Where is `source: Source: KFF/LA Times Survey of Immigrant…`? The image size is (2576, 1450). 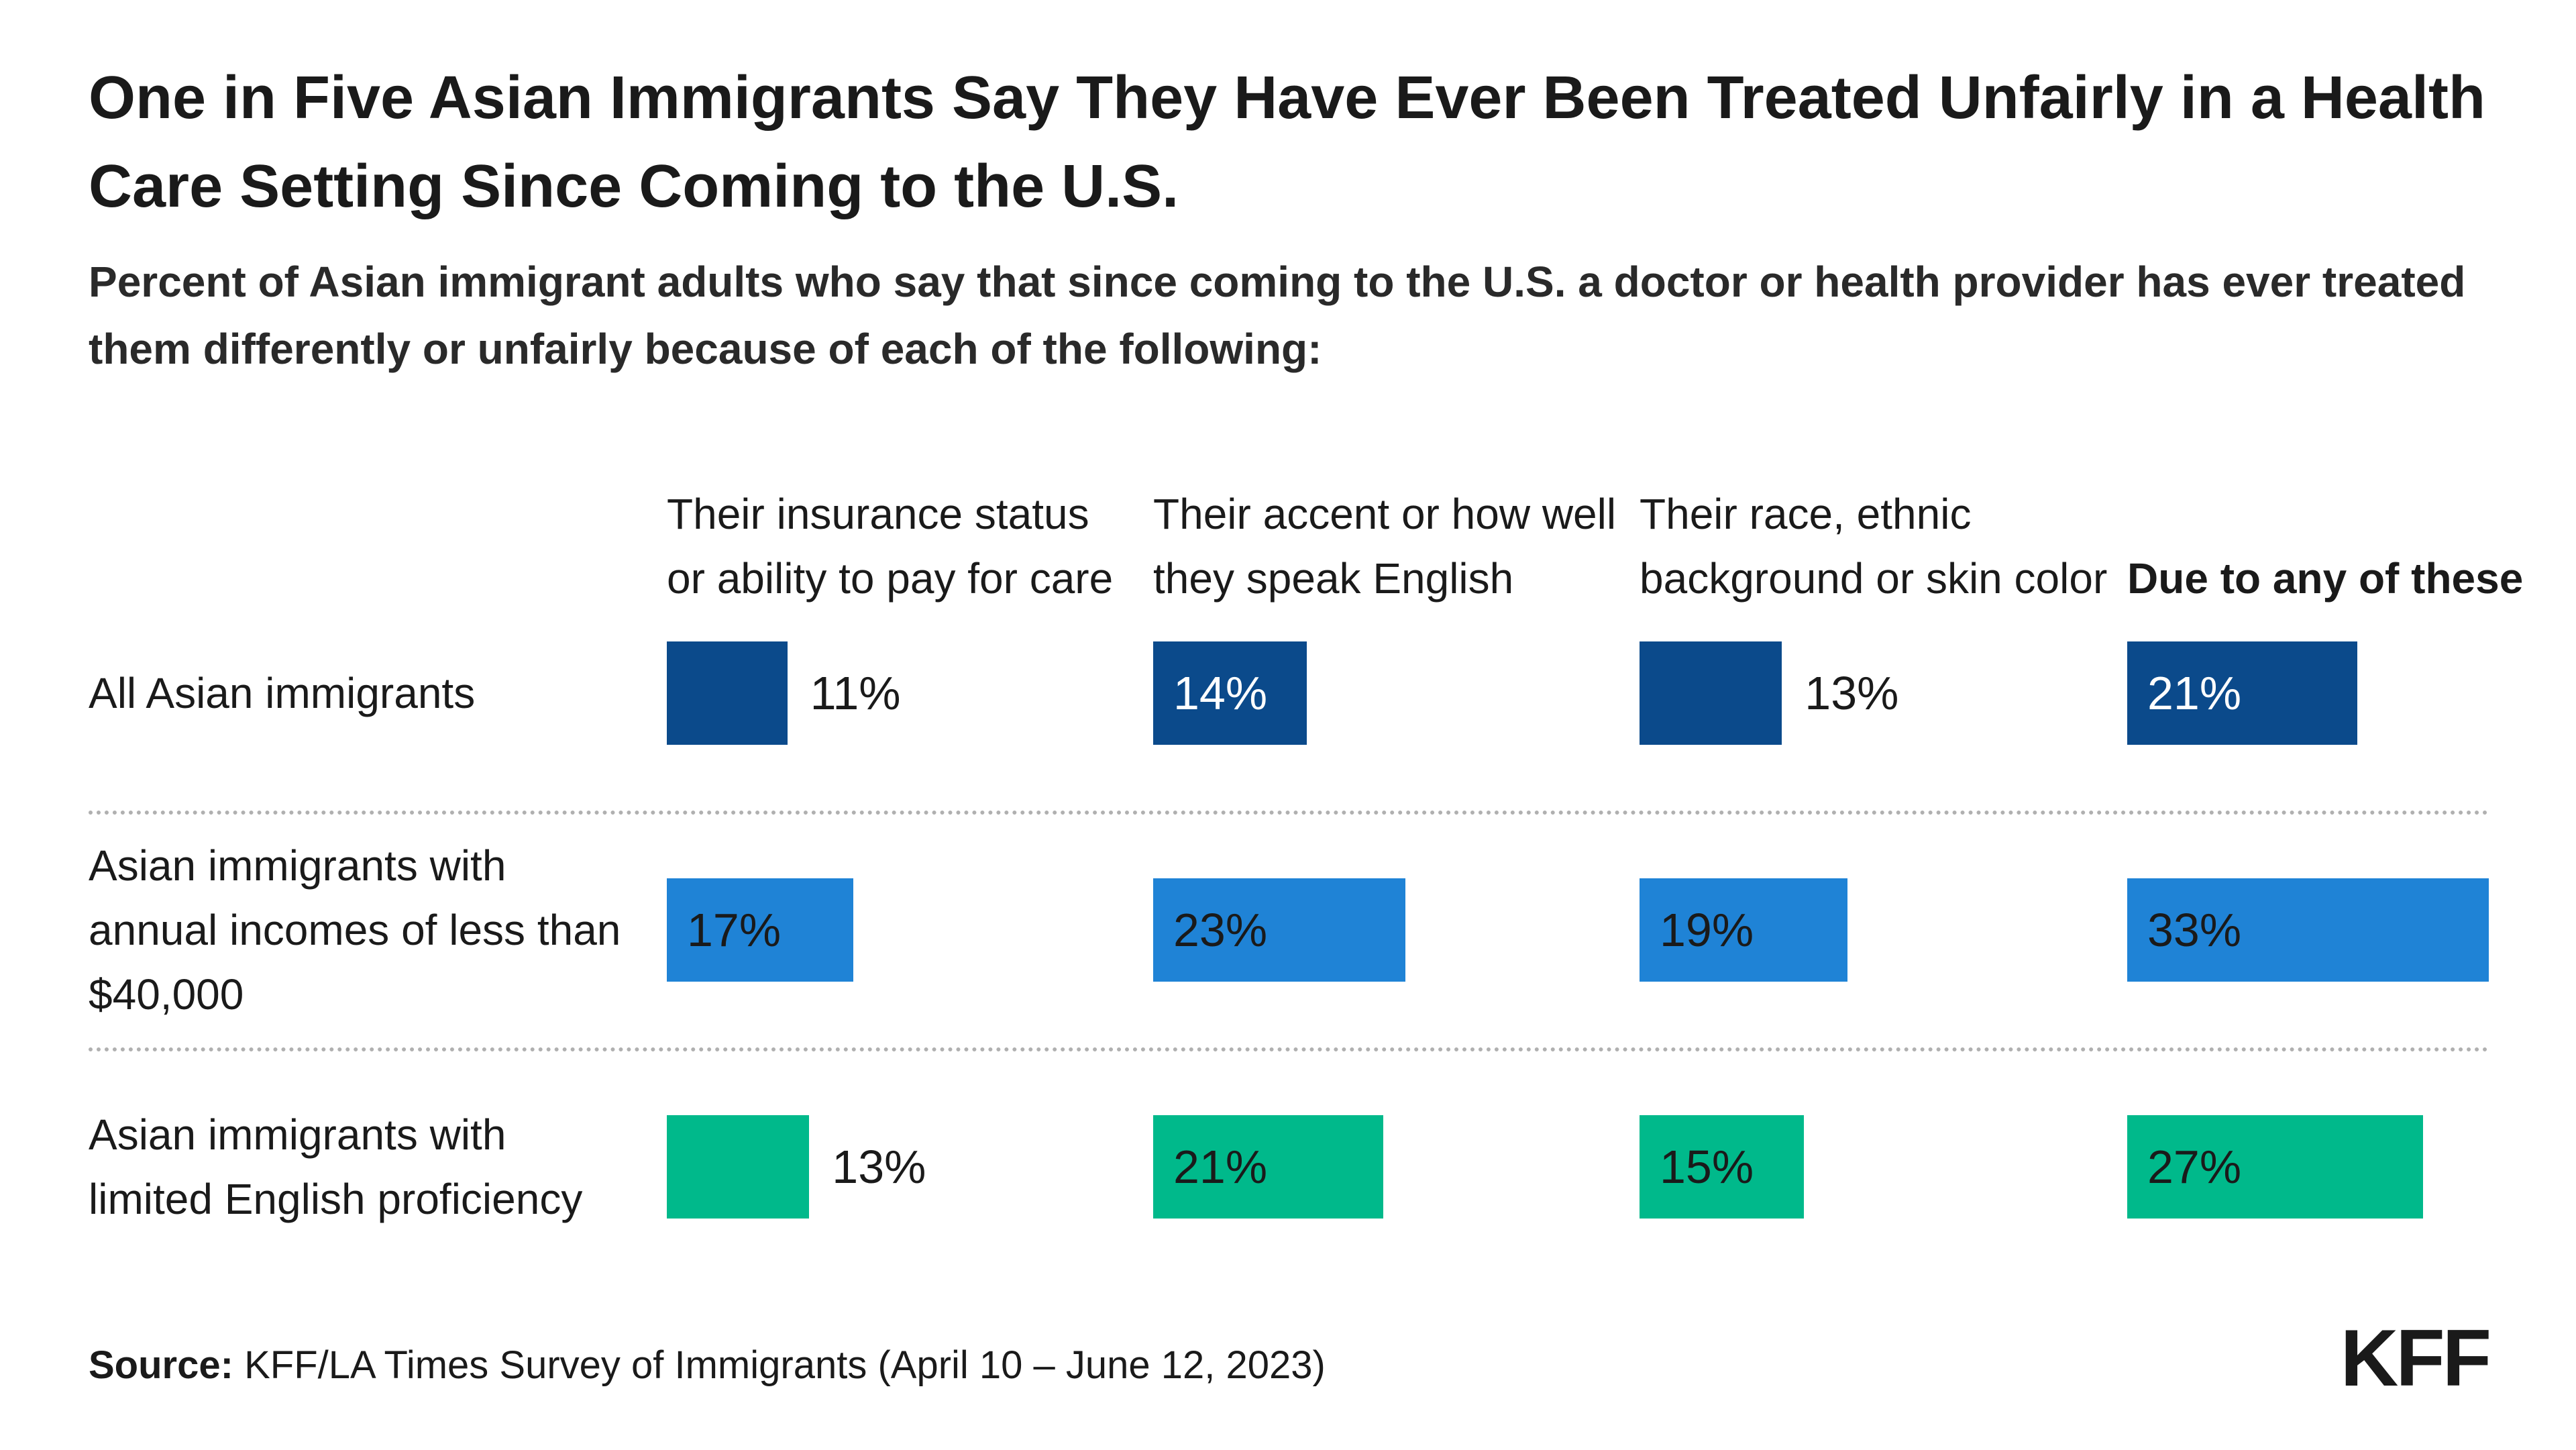 source: Source: KFF/LA Times Survey of Immigrant… is located at coordinates (707, 1365).